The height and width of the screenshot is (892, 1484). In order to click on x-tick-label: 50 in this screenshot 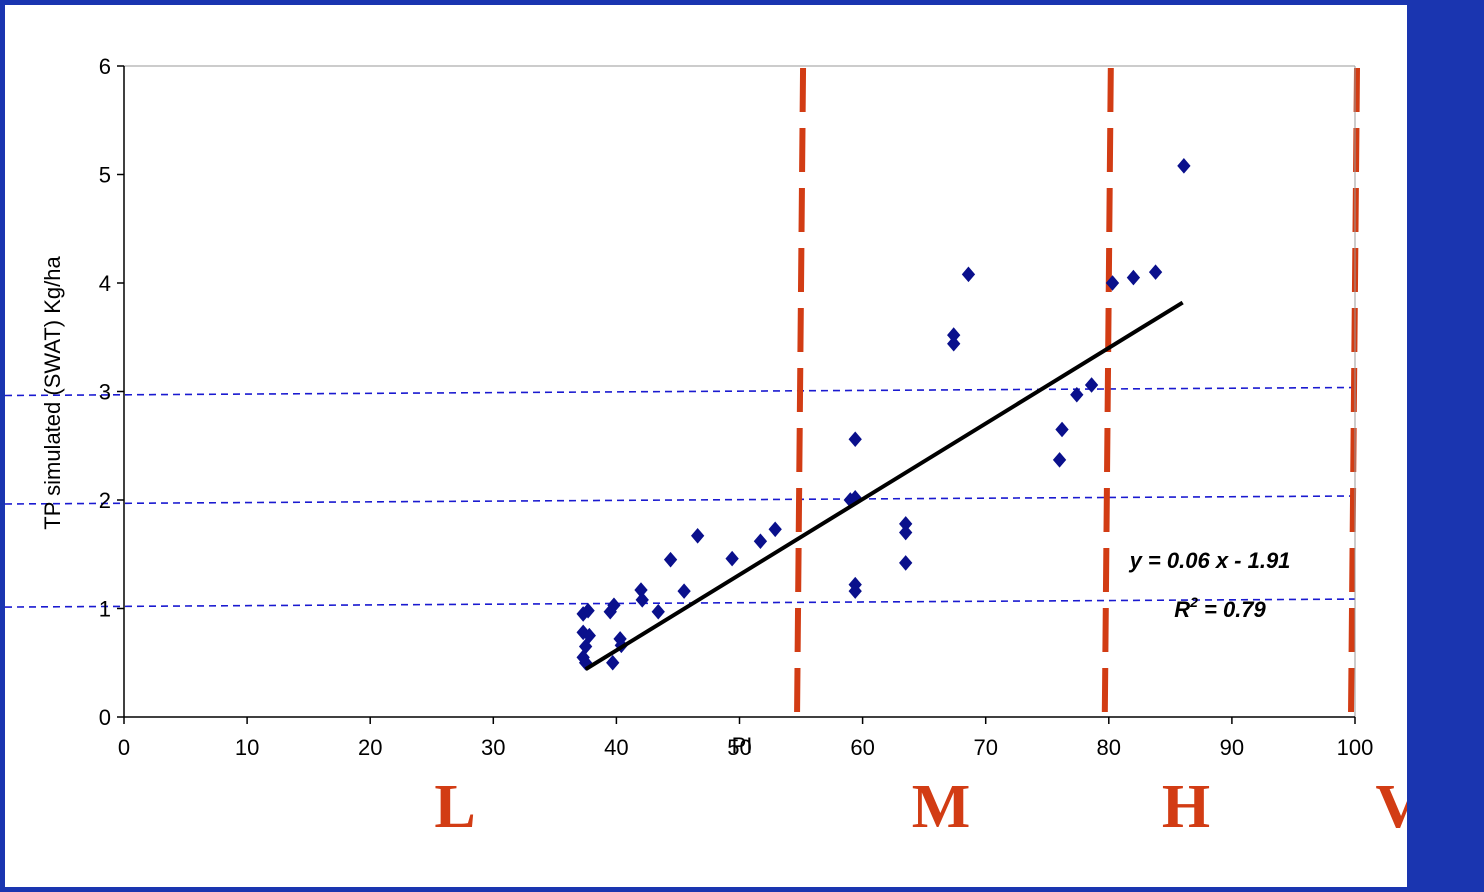, I will do `click(739, 747)`.